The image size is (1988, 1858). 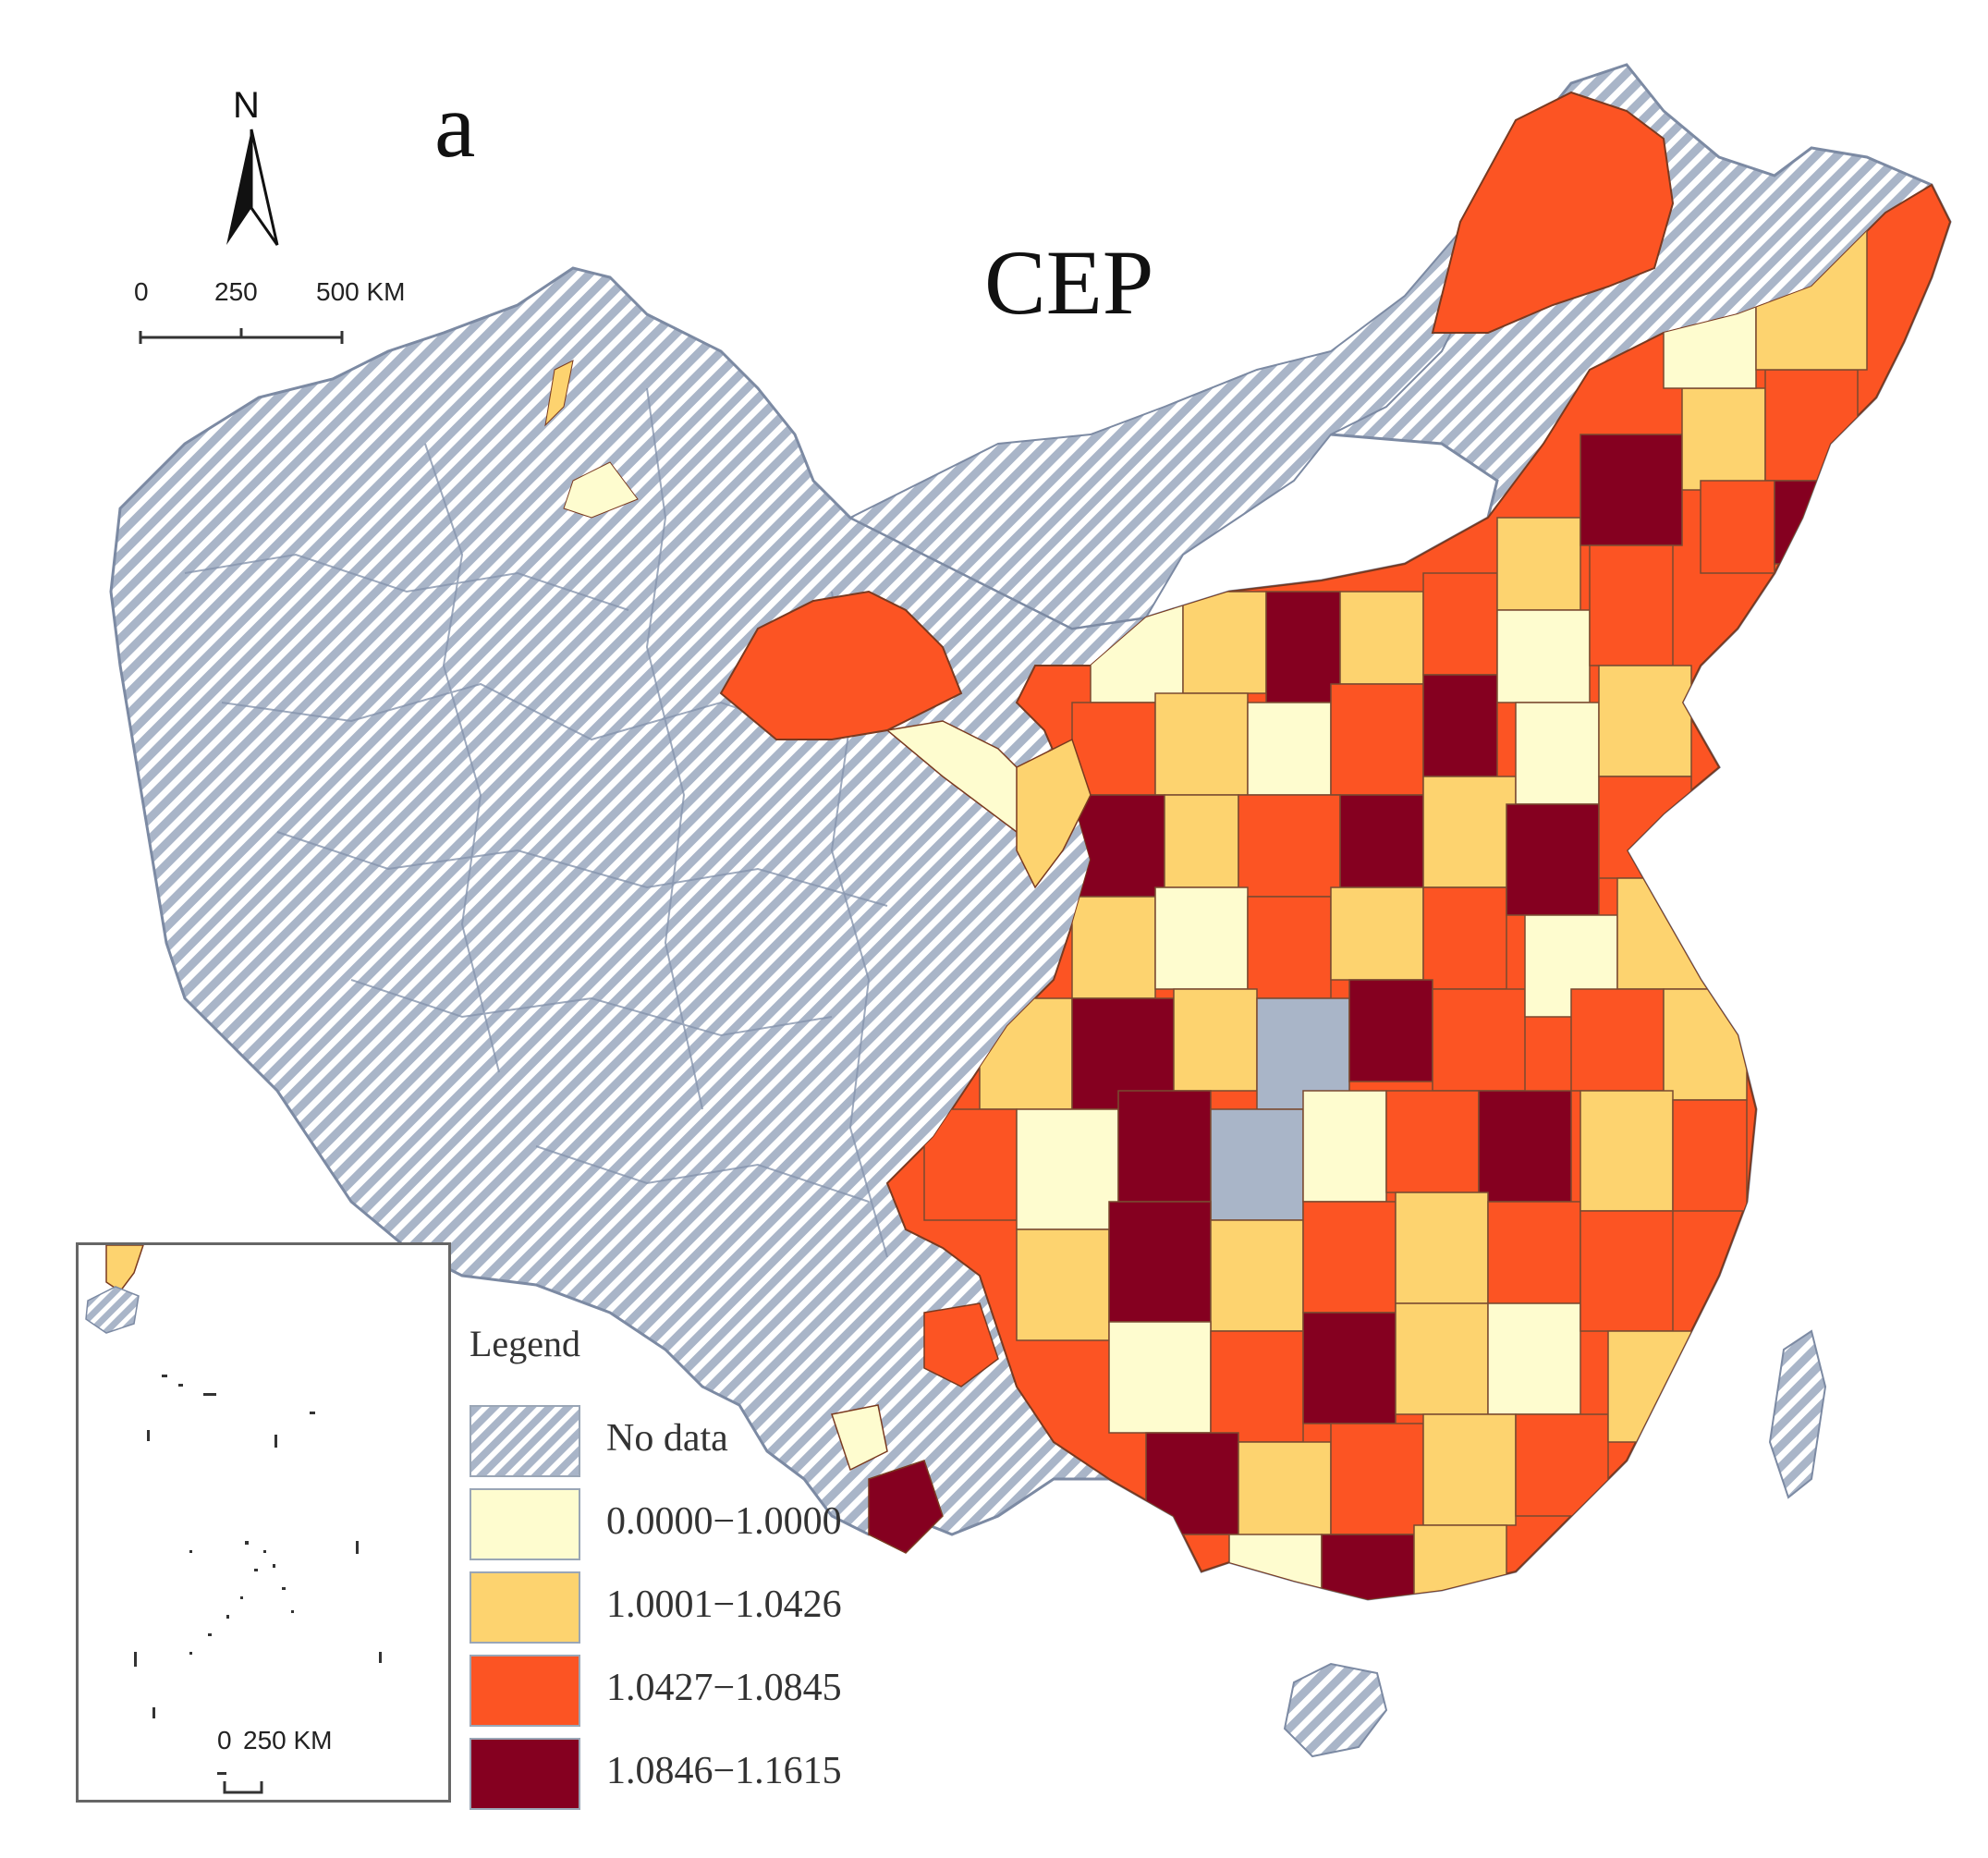 I want to click on inset-mainland-coast, so click(x=124, y=1269).